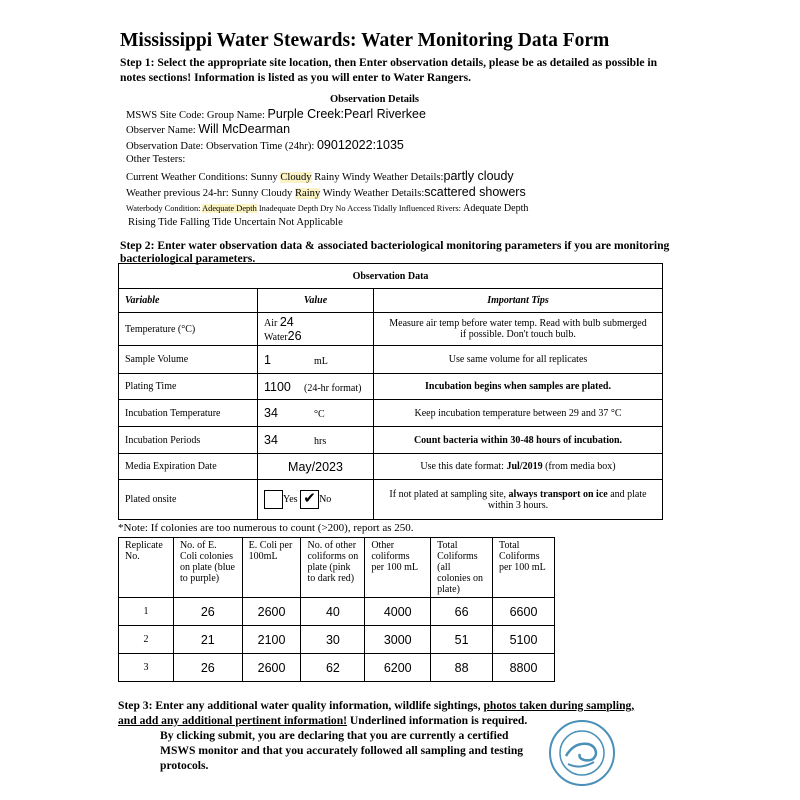  I want to click on testers-label: Other Testers:, so click(156, 159).